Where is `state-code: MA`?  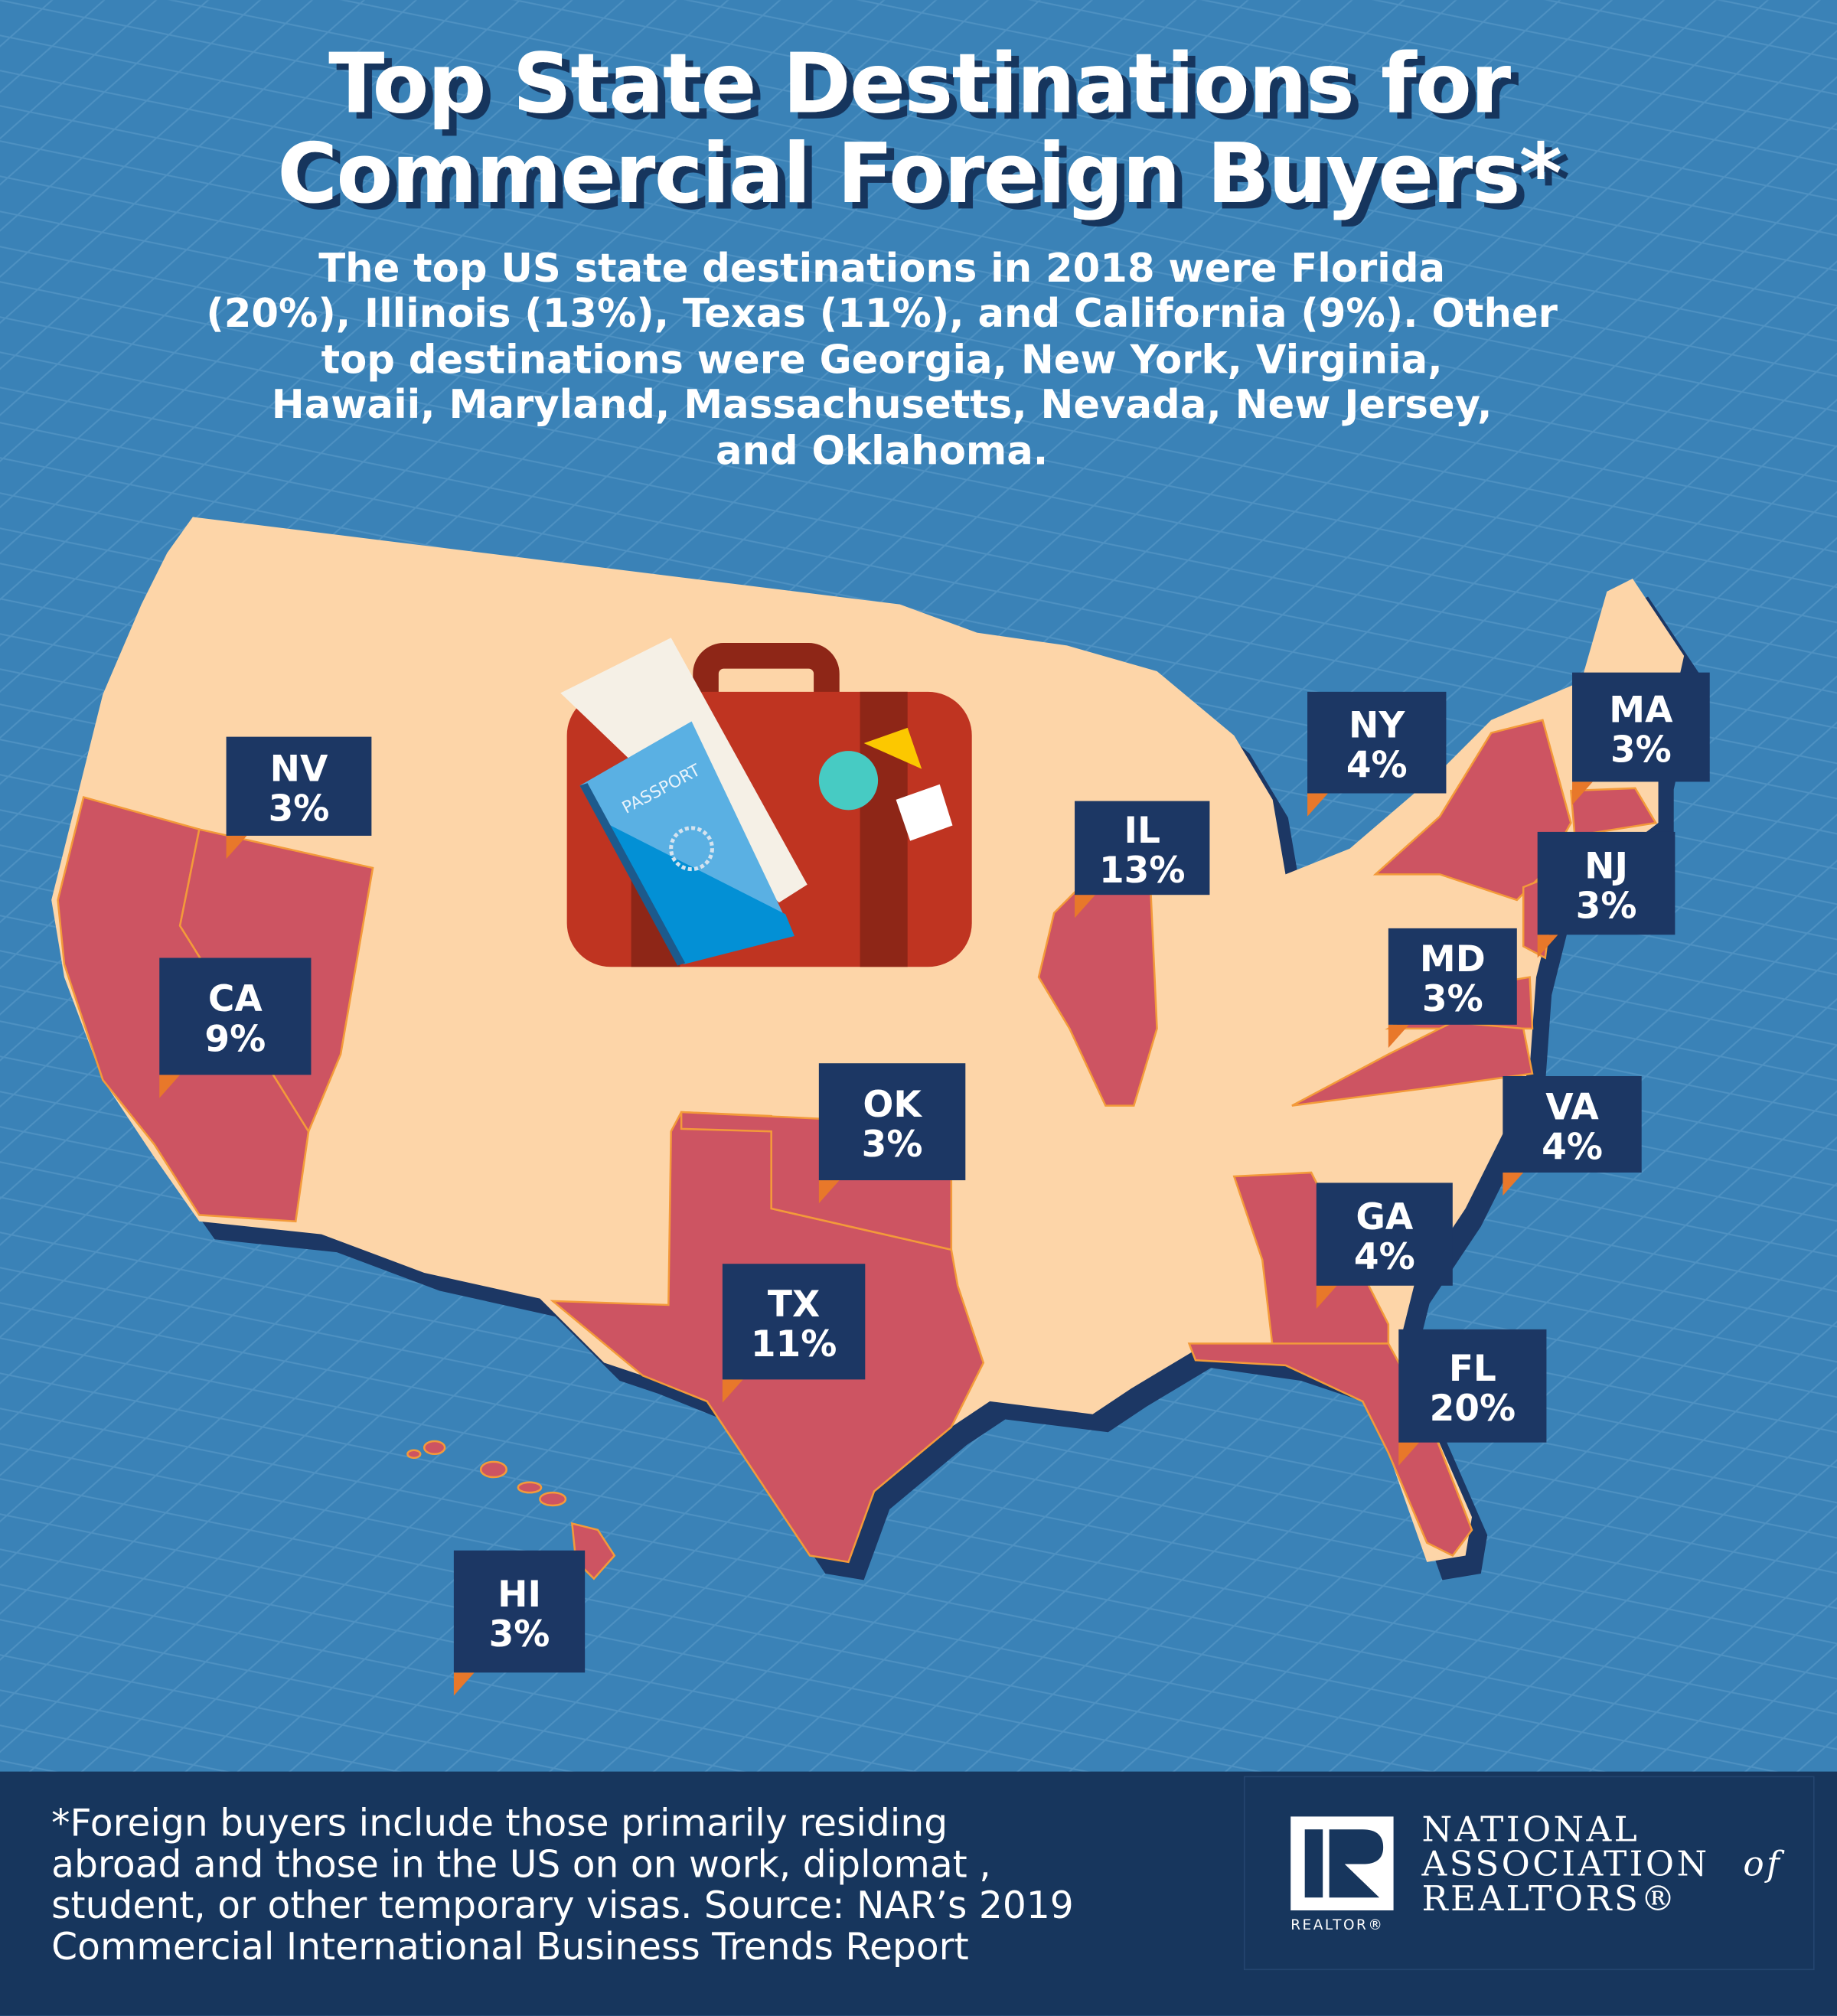
state-code: MA is located at coordinates (1641, 710).